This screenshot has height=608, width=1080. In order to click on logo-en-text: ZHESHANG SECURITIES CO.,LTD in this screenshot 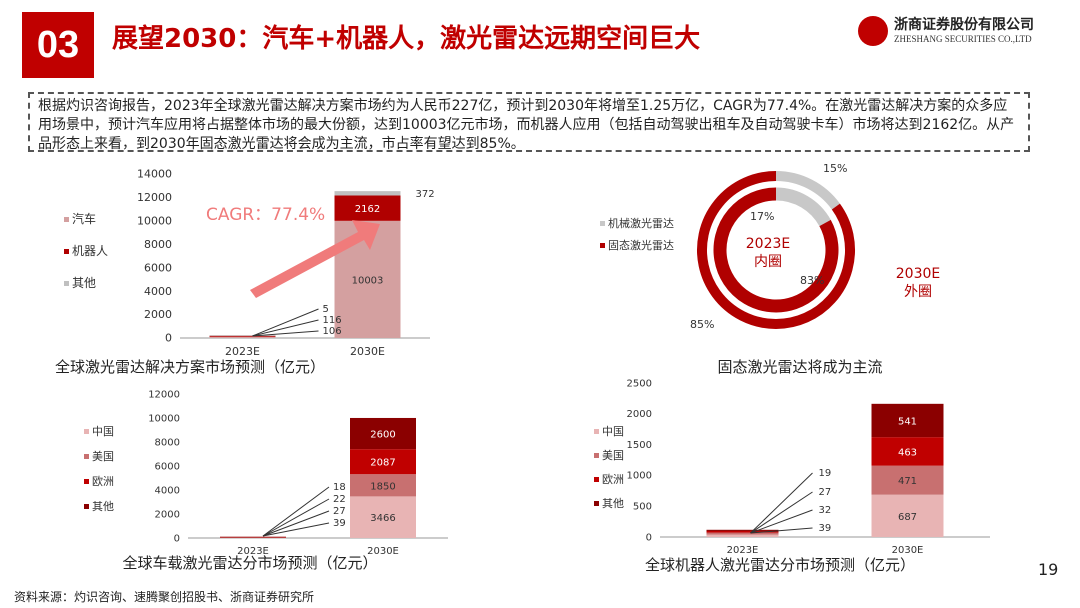, I will do `click(963, 39)`.